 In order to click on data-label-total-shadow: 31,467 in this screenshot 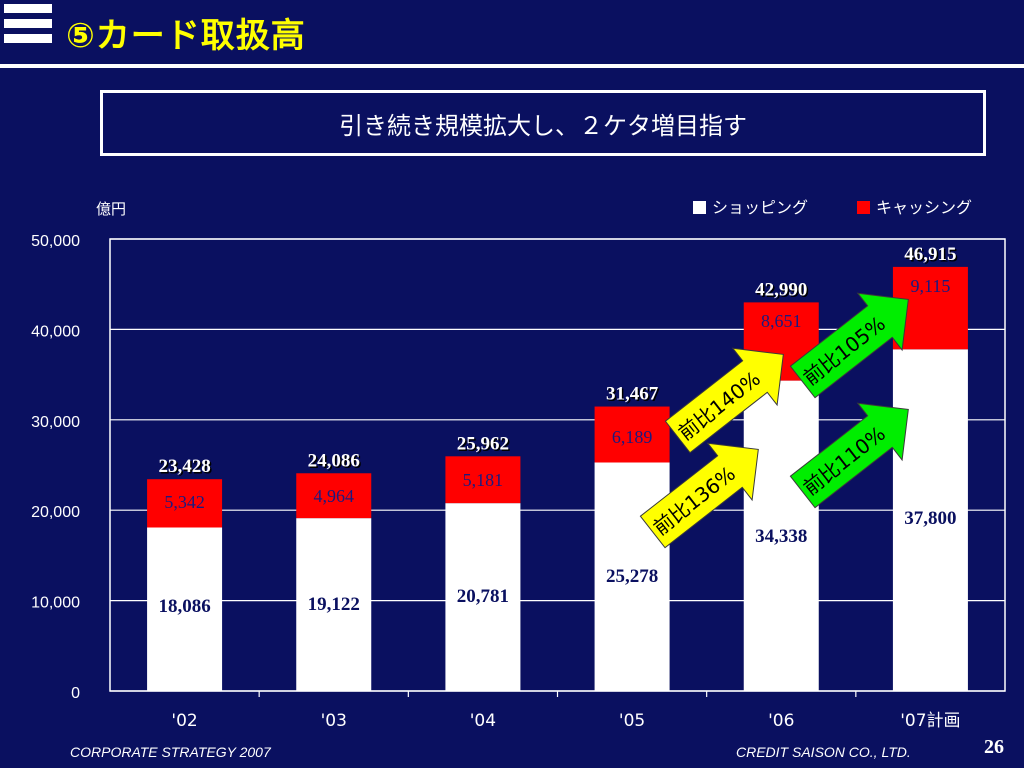, I will do `click(633, 395)`.